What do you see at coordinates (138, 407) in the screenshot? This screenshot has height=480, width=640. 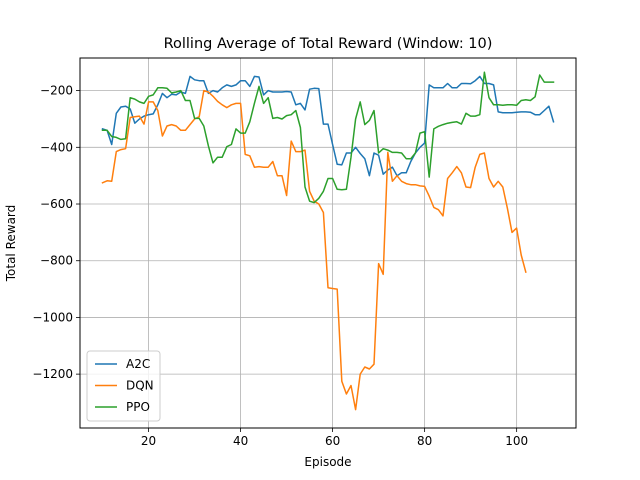 I see `legend-label-ppo: PPO` at bounding box center [138, 407].